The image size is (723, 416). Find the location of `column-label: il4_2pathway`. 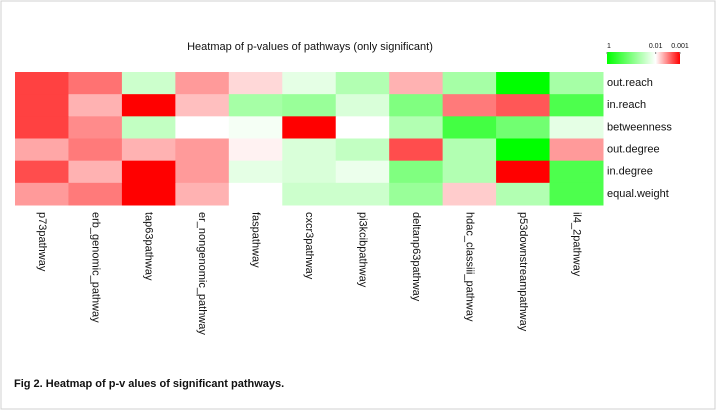

column-label: il4_2pathway is located at coordinates (576, 244).